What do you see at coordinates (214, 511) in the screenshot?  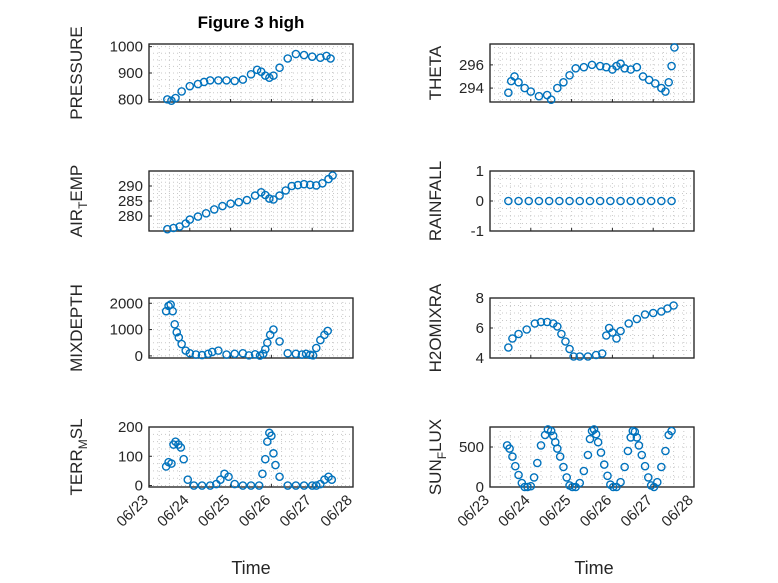 I see `x-tick-label: 06/25` at bounding box center [214, 511].